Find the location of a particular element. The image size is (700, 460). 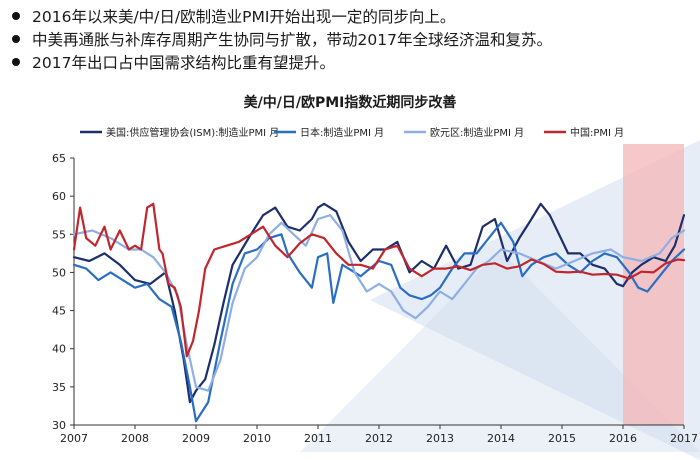

x-tick-label: 2012 is located at coordinates (379, 438).